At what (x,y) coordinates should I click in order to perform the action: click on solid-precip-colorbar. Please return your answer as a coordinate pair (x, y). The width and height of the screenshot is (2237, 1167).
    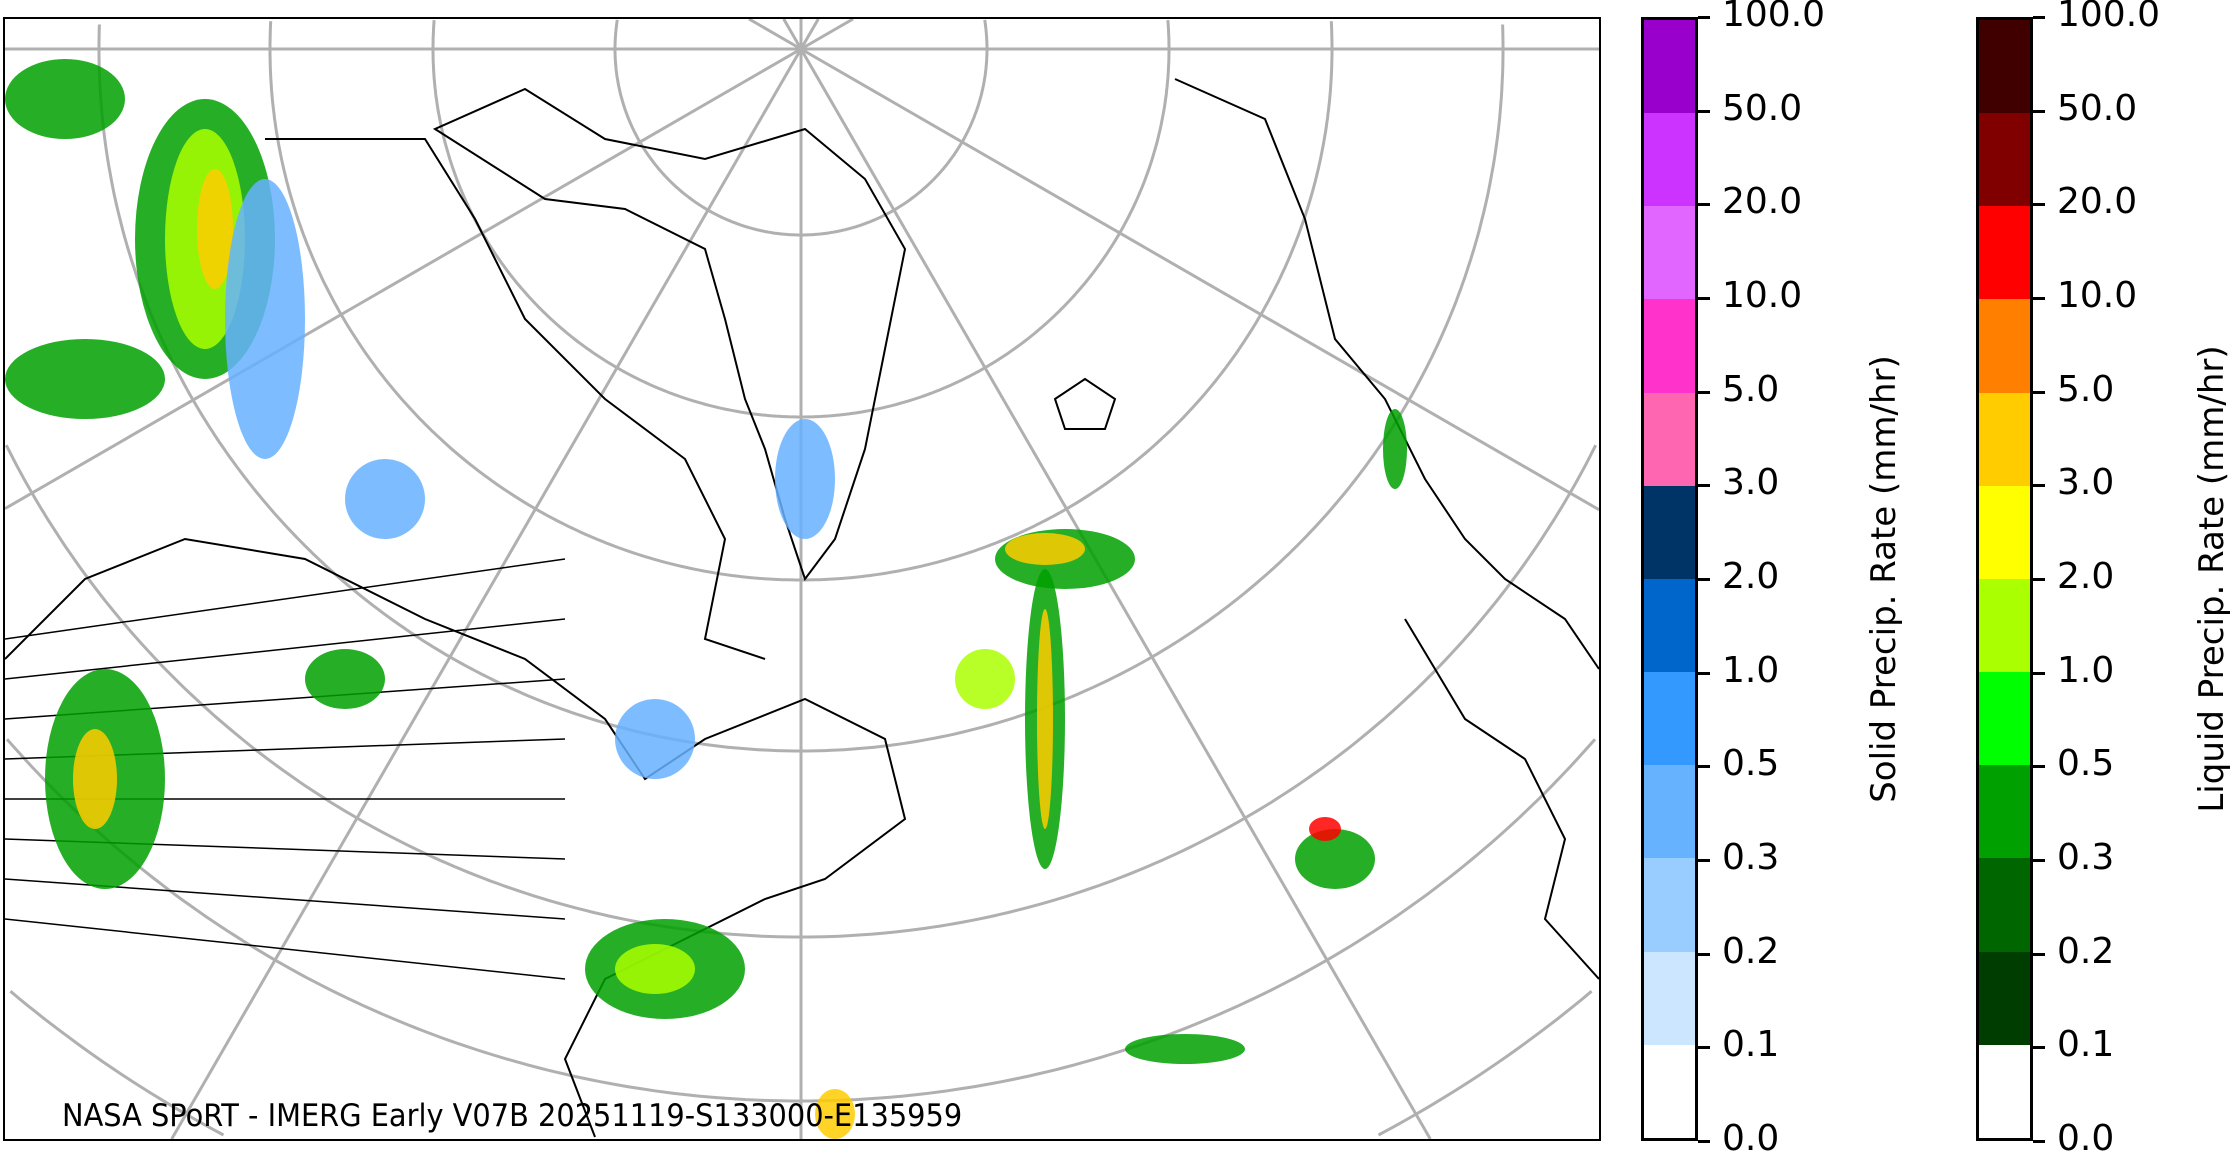
    Looking at the image, I should click on (1669, 579).